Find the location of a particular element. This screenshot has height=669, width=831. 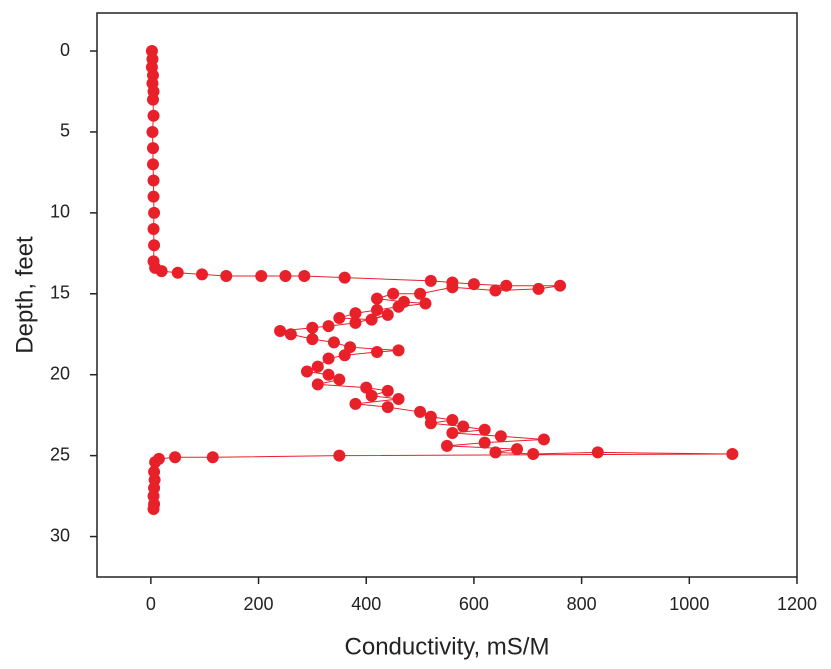

y-axis-title: Depth, feet is located at coordinates (24, 295).